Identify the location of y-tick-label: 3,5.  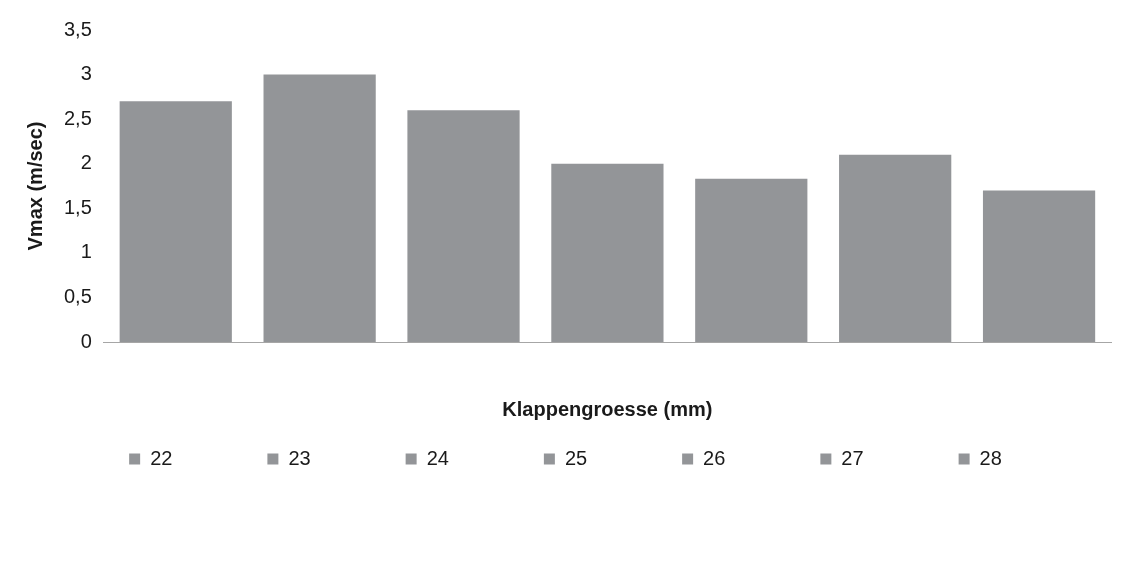
(77, 28).